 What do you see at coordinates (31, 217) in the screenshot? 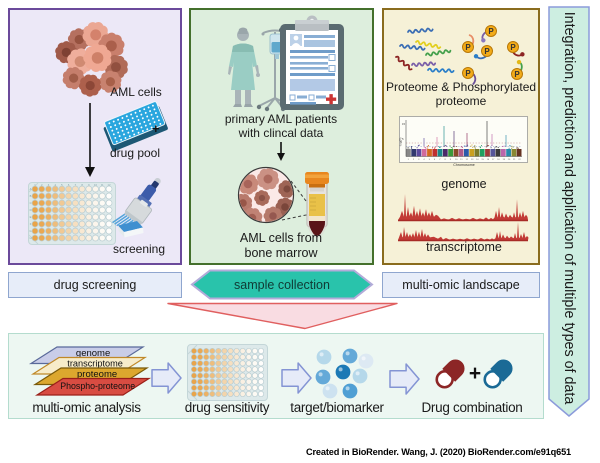
I see `svg-text: E` at bounding box center [31, 217].